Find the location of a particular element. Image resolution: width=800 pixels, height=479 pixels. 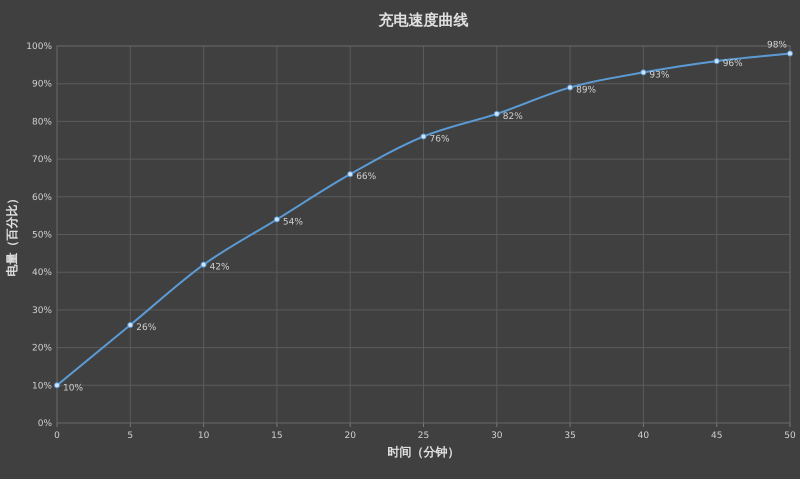

data-label: 66% is located at coordinates (366, 177).